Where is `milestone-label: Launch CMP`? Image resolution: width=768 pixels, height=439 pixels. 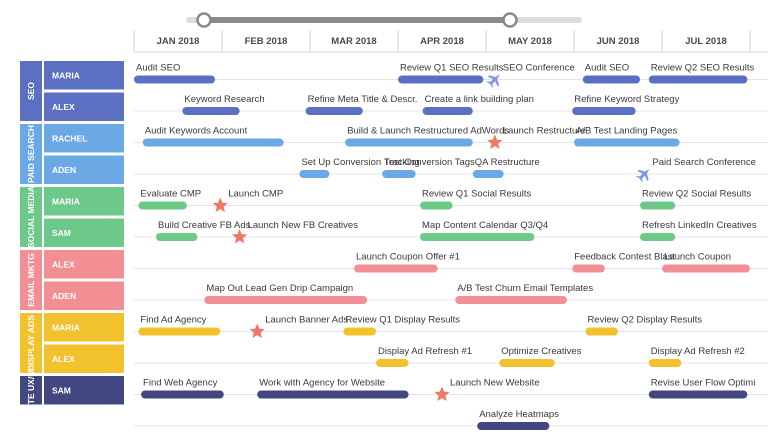 milestone-label: Launch CMP is located at coordinates (255, 194).